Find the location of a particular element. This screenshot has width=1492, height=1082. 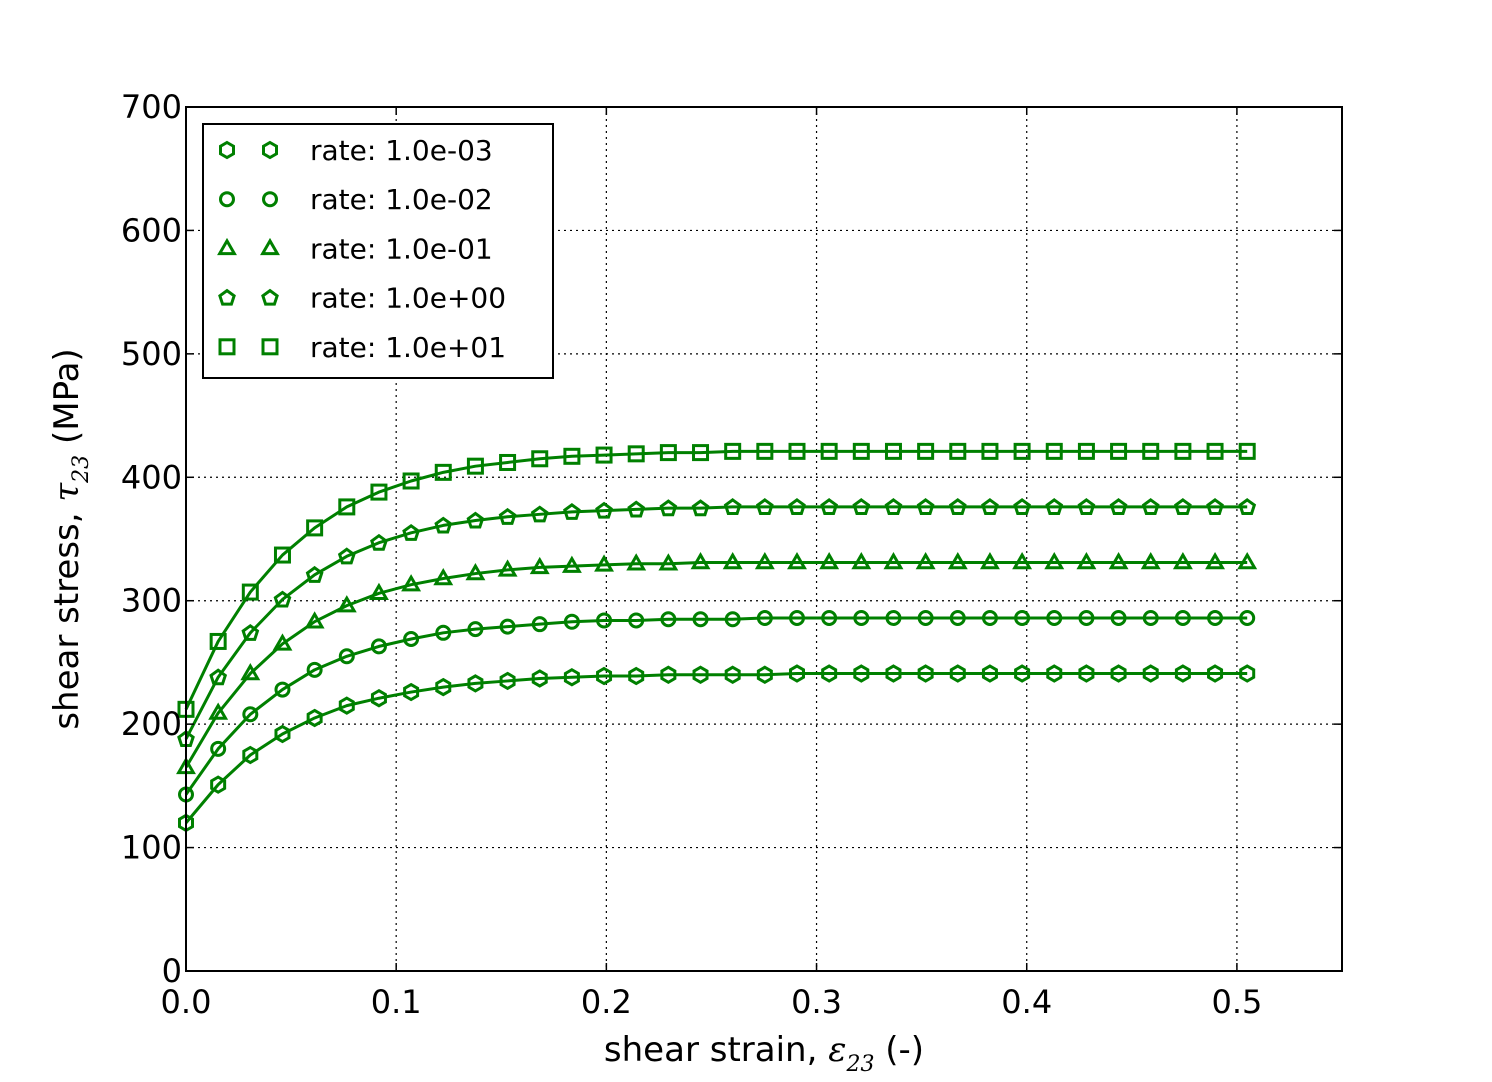

x-tick-label-5: 0.5 is located at coordinates (1236, 1002).